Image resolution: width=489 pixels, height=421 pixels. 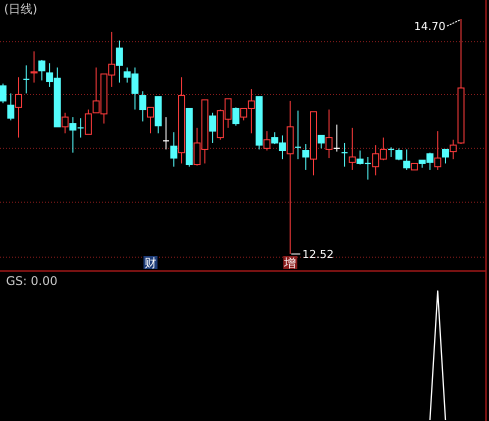 What do you see at coordinates (289, 263) in the screenshot?
I see `text: 增` at bounding box center [289, 263].